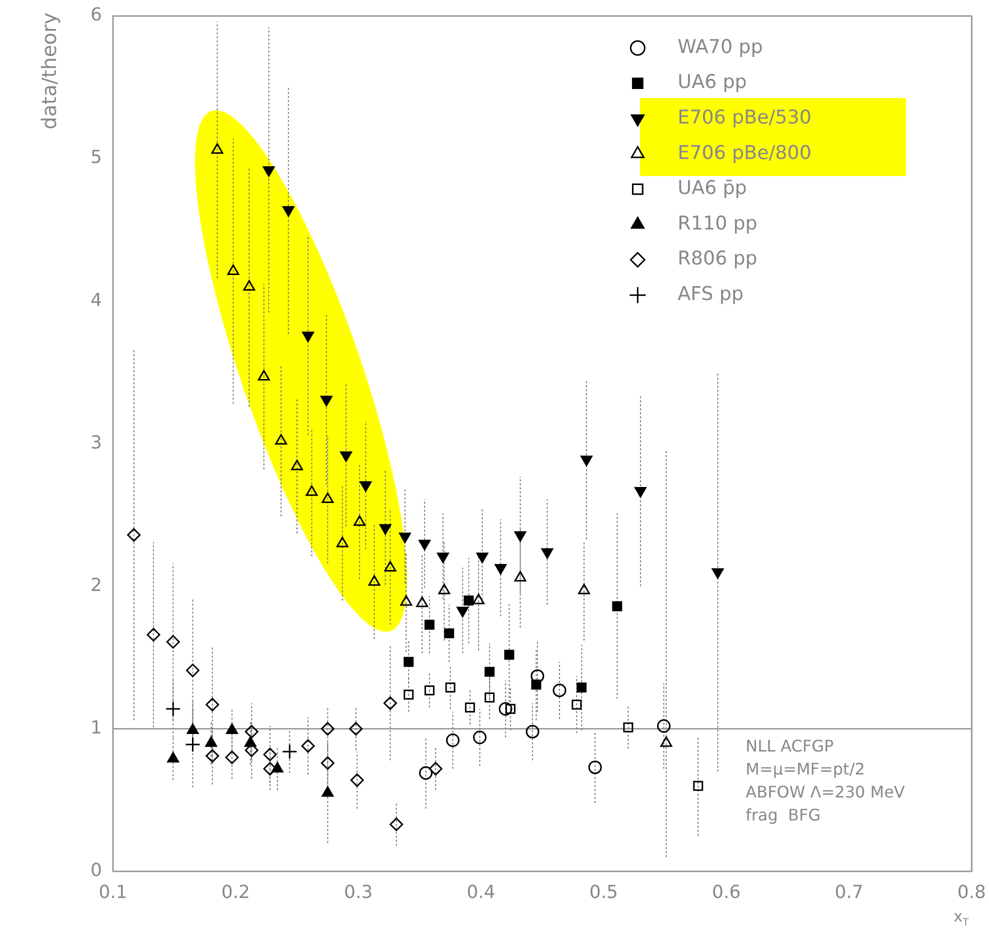 The height and width of the screenshot is (937, 989). Describe the element at coordinates (96, 728) in the screenshot. I see `y-tick-label: 1` at that location.